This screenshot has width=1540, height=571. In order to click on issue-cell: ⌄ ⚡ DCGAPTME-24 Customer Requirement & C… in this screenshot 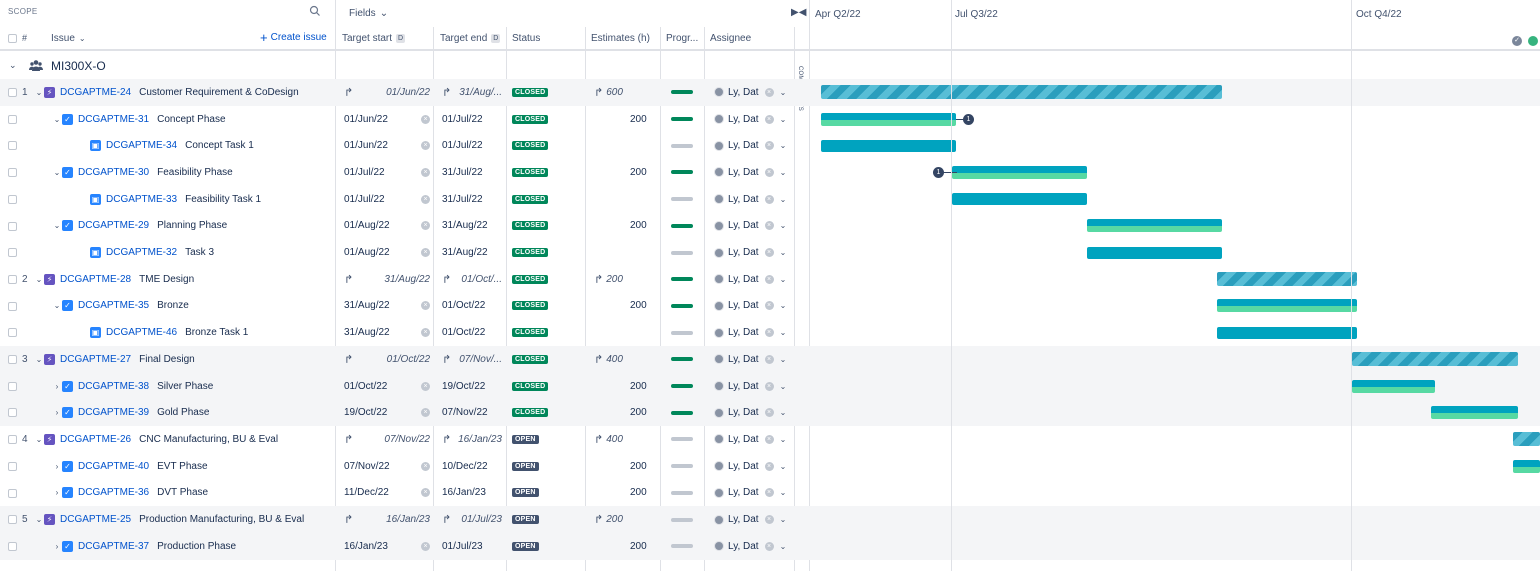, I will do `click(166, 92)`.